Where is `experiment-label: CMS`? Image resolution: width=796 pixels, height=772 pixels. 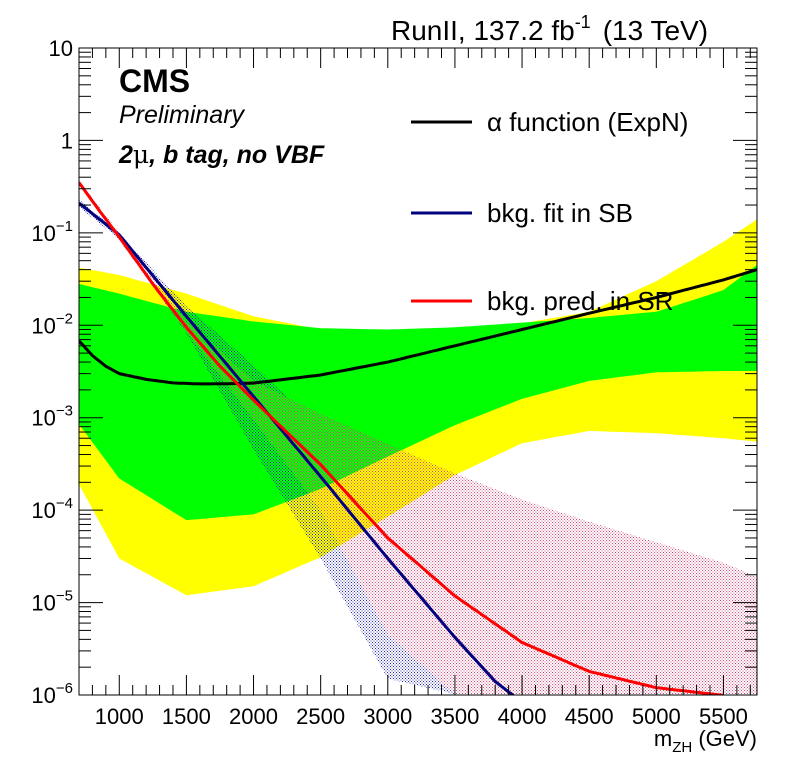
experiment-label: CMS is located at coordinates (154, 81).